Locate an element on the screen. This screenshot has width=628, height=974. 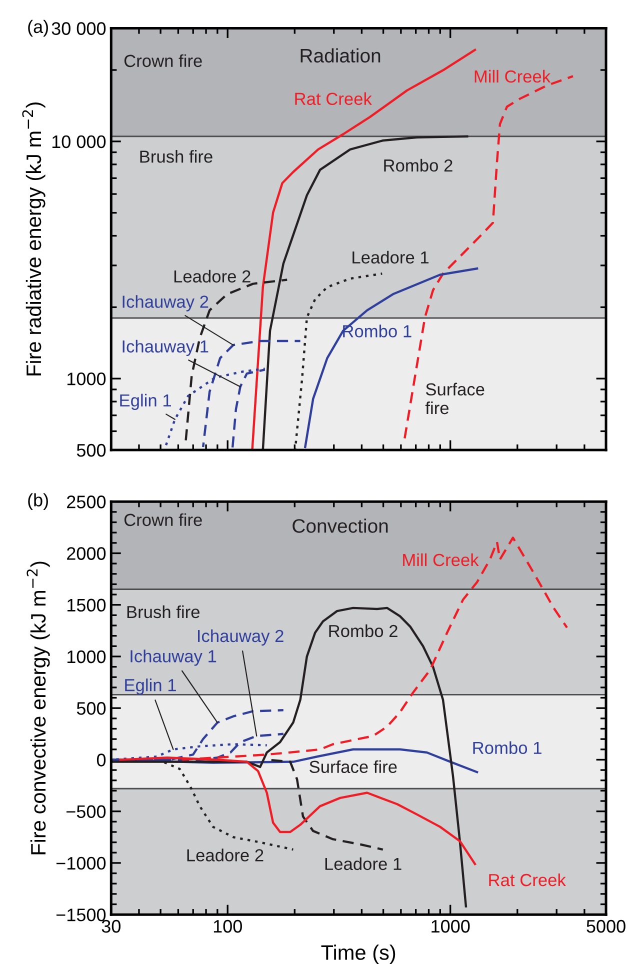
y-tick-label: 2500 is located at coordinates (86, 502).